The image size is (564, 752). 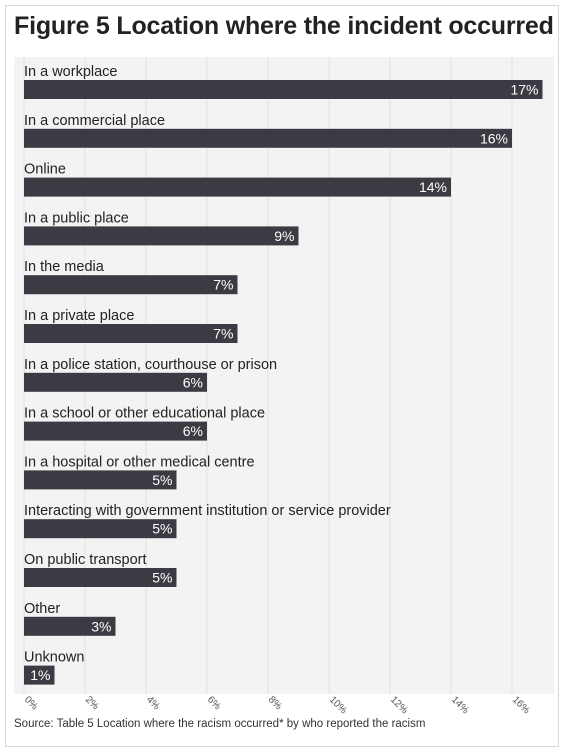 I want to click on category-label: On public transport, so click(x=85, y=560).